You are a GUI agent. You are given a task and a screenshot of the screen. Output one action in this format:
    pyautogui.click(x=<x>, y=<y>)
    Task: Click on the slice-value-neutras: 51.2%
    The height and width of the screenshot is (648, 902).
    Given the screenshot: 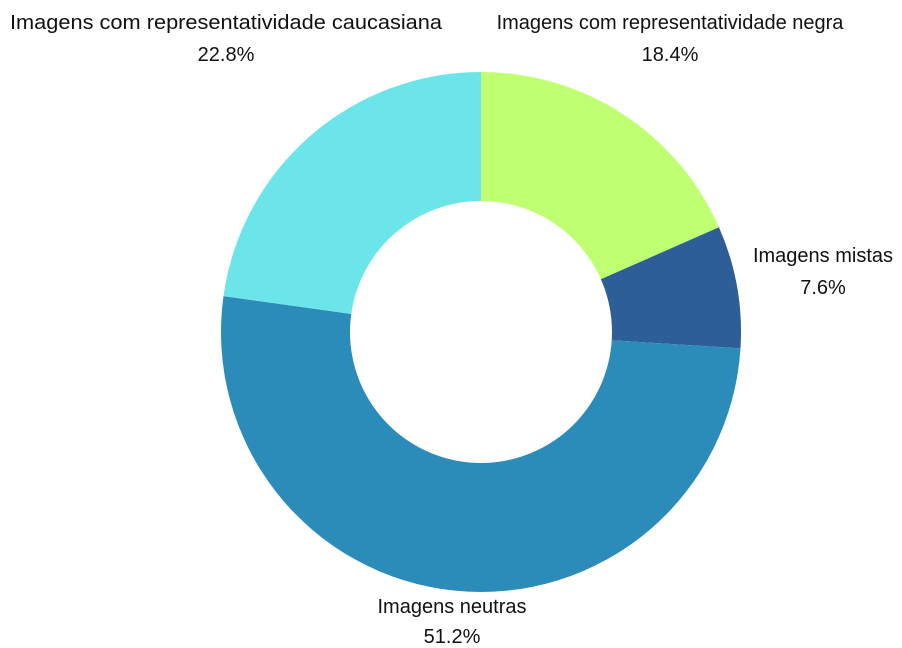 What is the action you would take?
    pyautogui.click(x=452, y=637)
    